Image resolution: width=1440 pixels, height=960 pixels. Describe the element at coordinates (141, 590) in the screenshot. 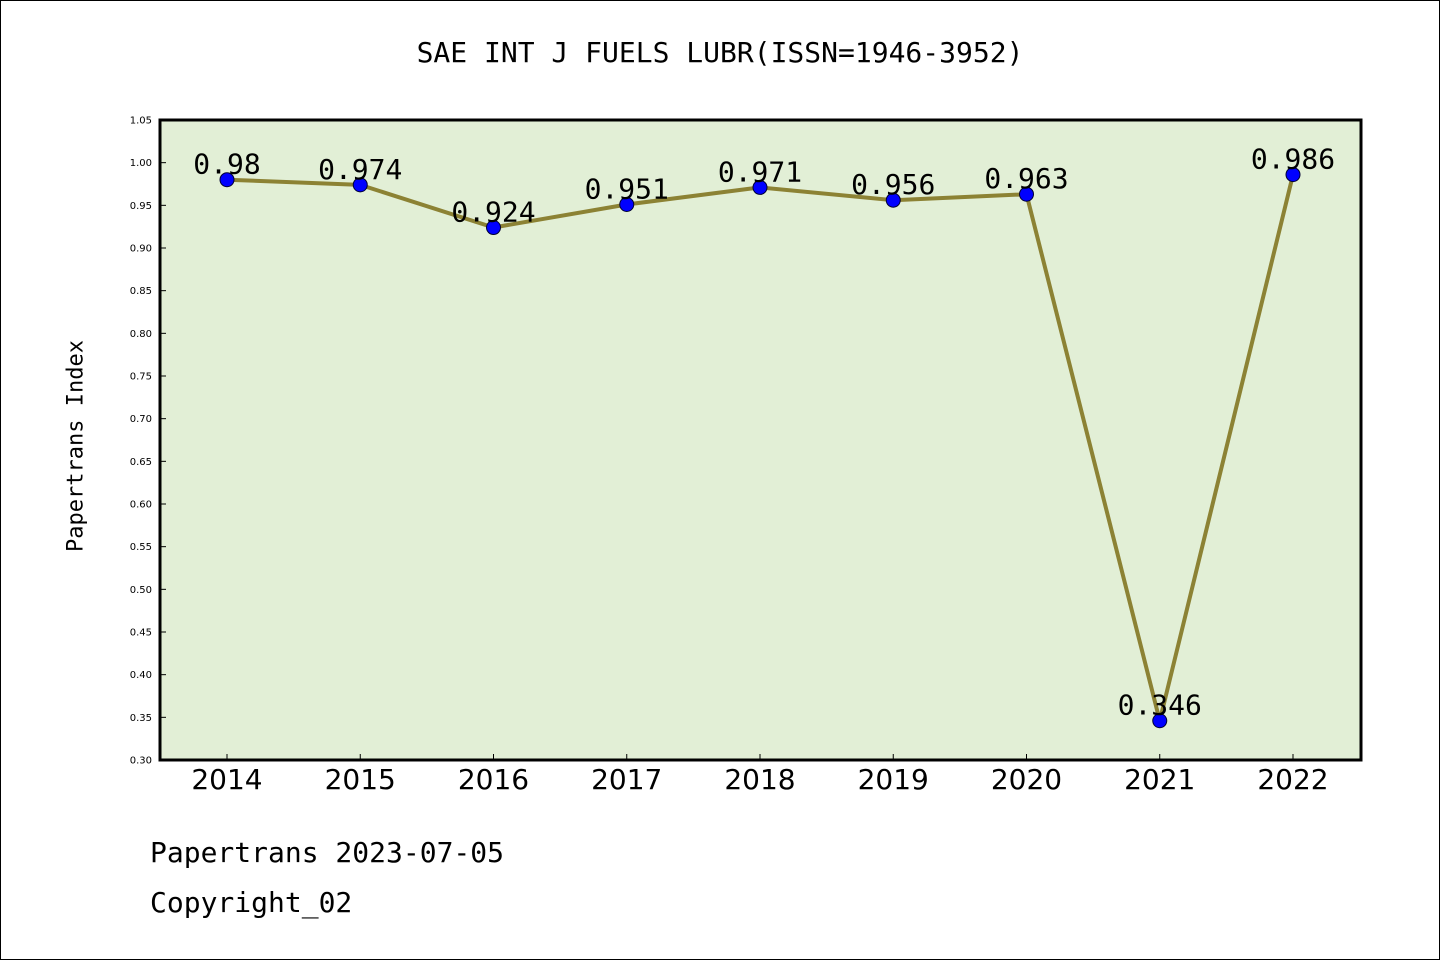

I see `y-tick-label: 0.50` at that location.